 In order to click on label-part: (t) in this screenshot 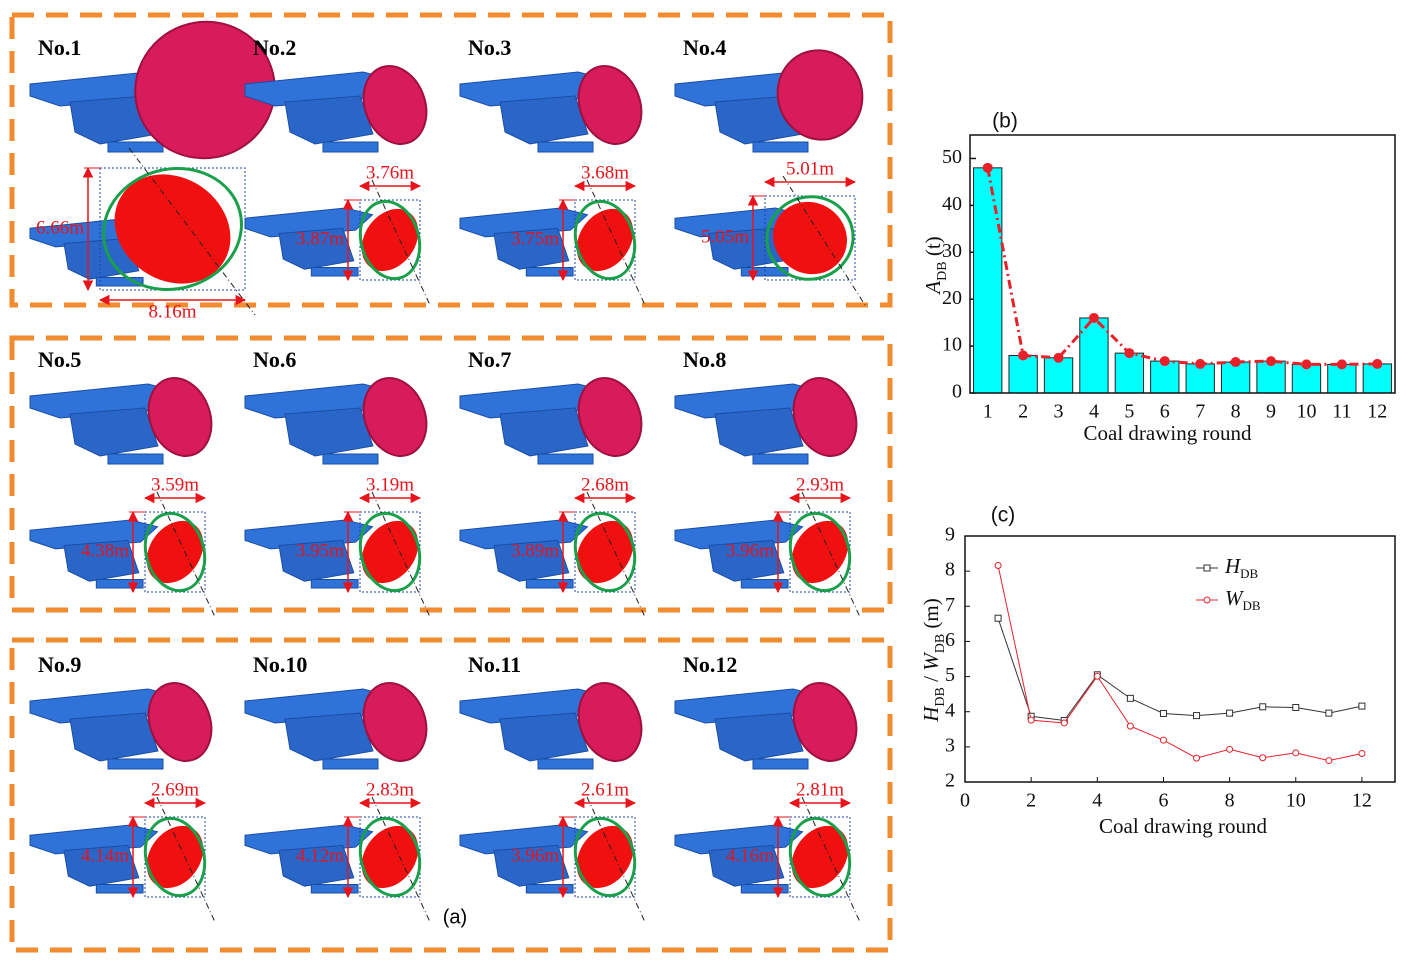, I will do `click(933, 248)`.